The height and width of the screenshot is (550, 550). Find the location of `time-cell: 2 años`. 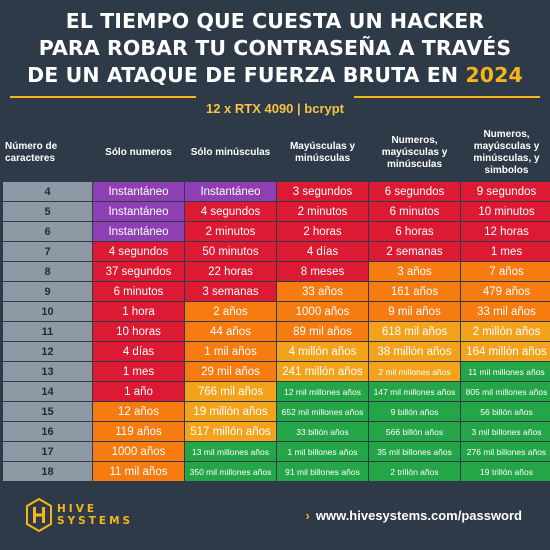

time-cell: 2 años is located at coordinates (230, 311).